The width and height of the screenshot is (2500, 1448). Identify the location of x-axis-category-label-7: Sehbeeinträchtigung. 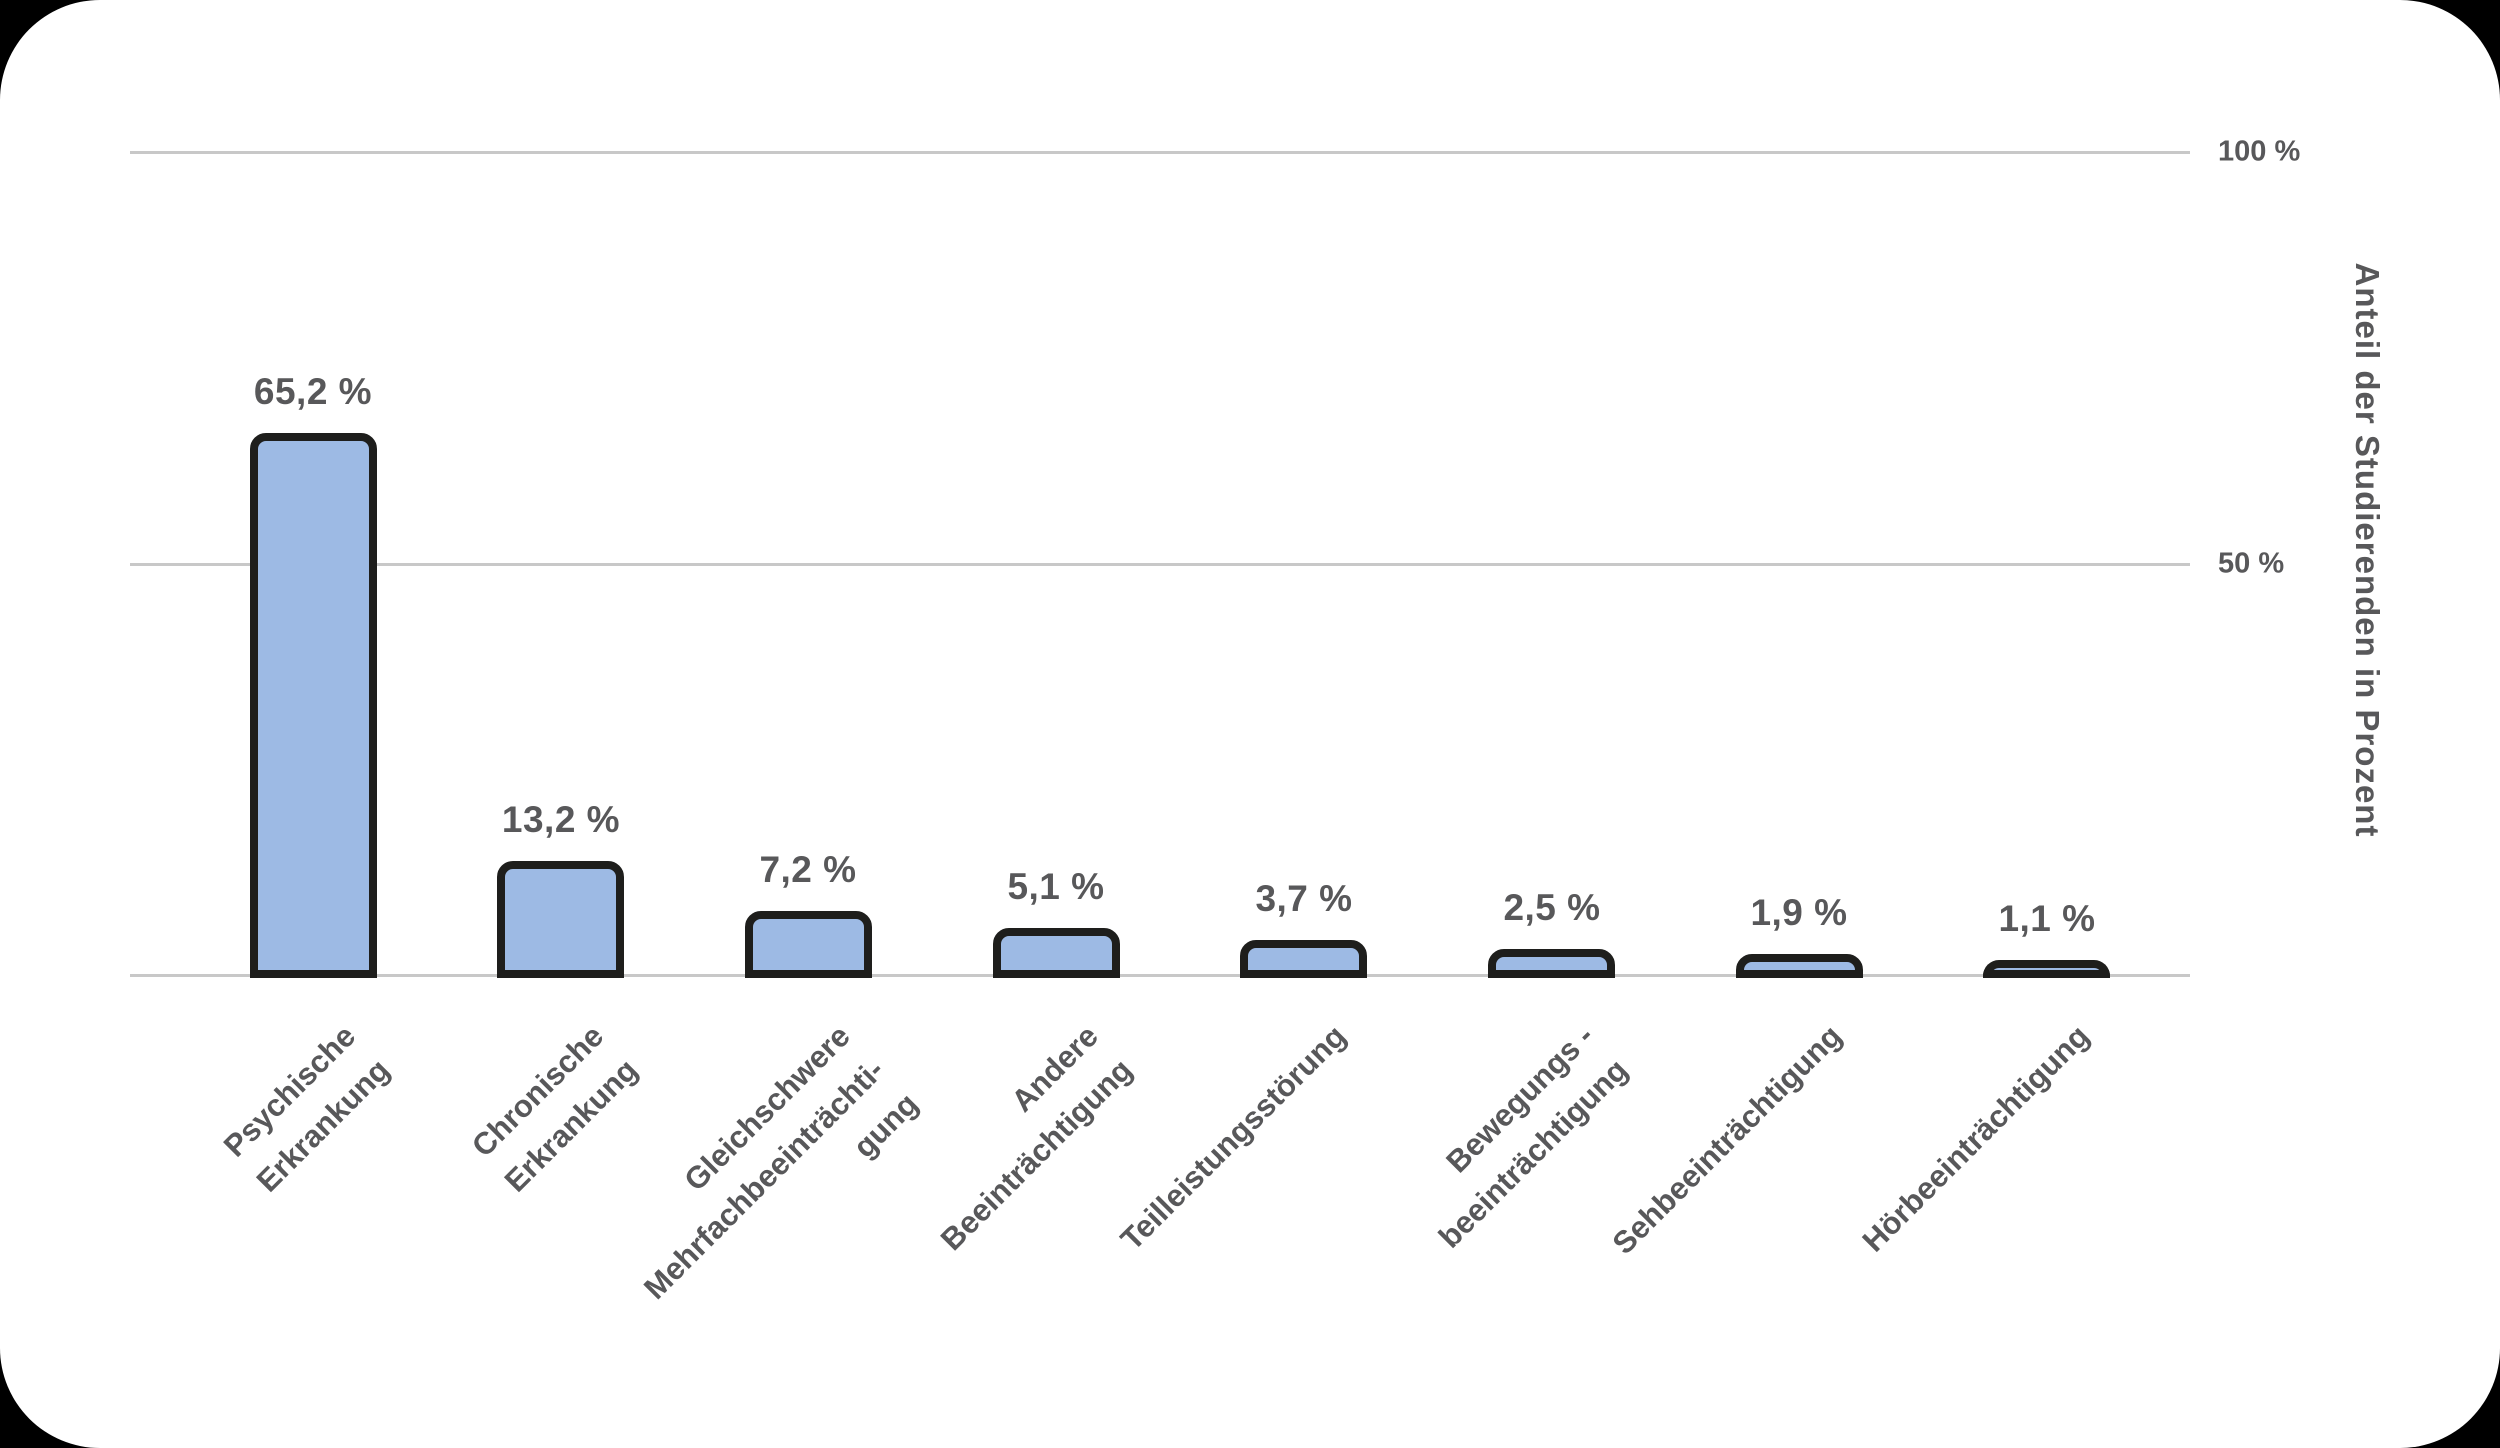
(1726, 1140).